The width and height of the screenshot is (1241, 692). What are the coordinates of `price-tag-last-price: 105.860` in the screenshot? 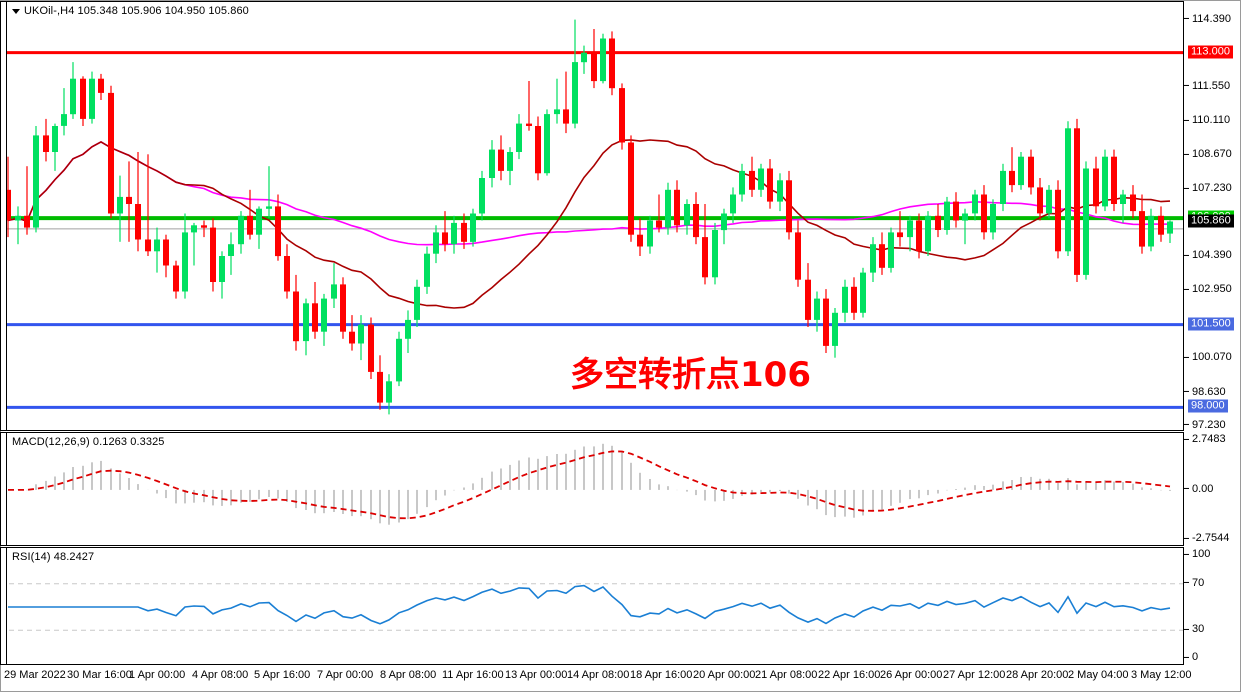 It's located at (1211, 220).